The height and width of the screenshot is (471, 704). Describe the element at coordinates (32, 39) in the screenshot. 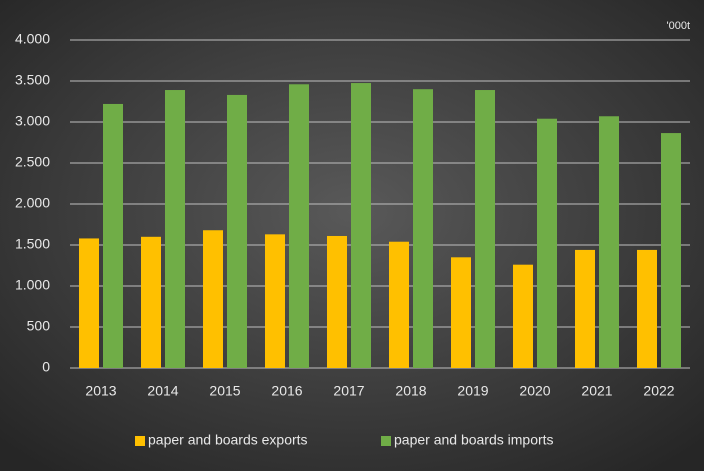

I see `y-tick-label: 4.000` at that location.